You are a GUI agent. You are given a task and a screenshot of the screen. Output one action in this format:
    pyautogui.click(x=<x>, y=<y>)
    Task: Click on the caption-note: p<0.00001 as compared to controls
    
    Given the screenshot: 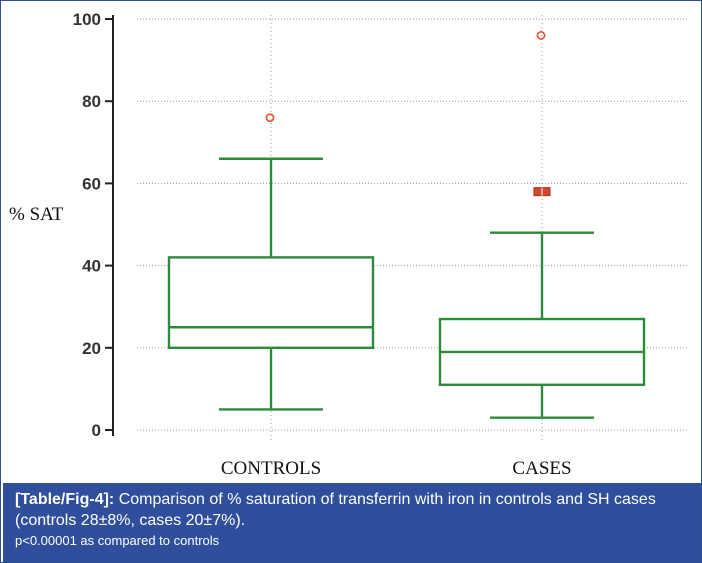 What is the action you would take?
    pyautogui.click(x=117, y=540)
    